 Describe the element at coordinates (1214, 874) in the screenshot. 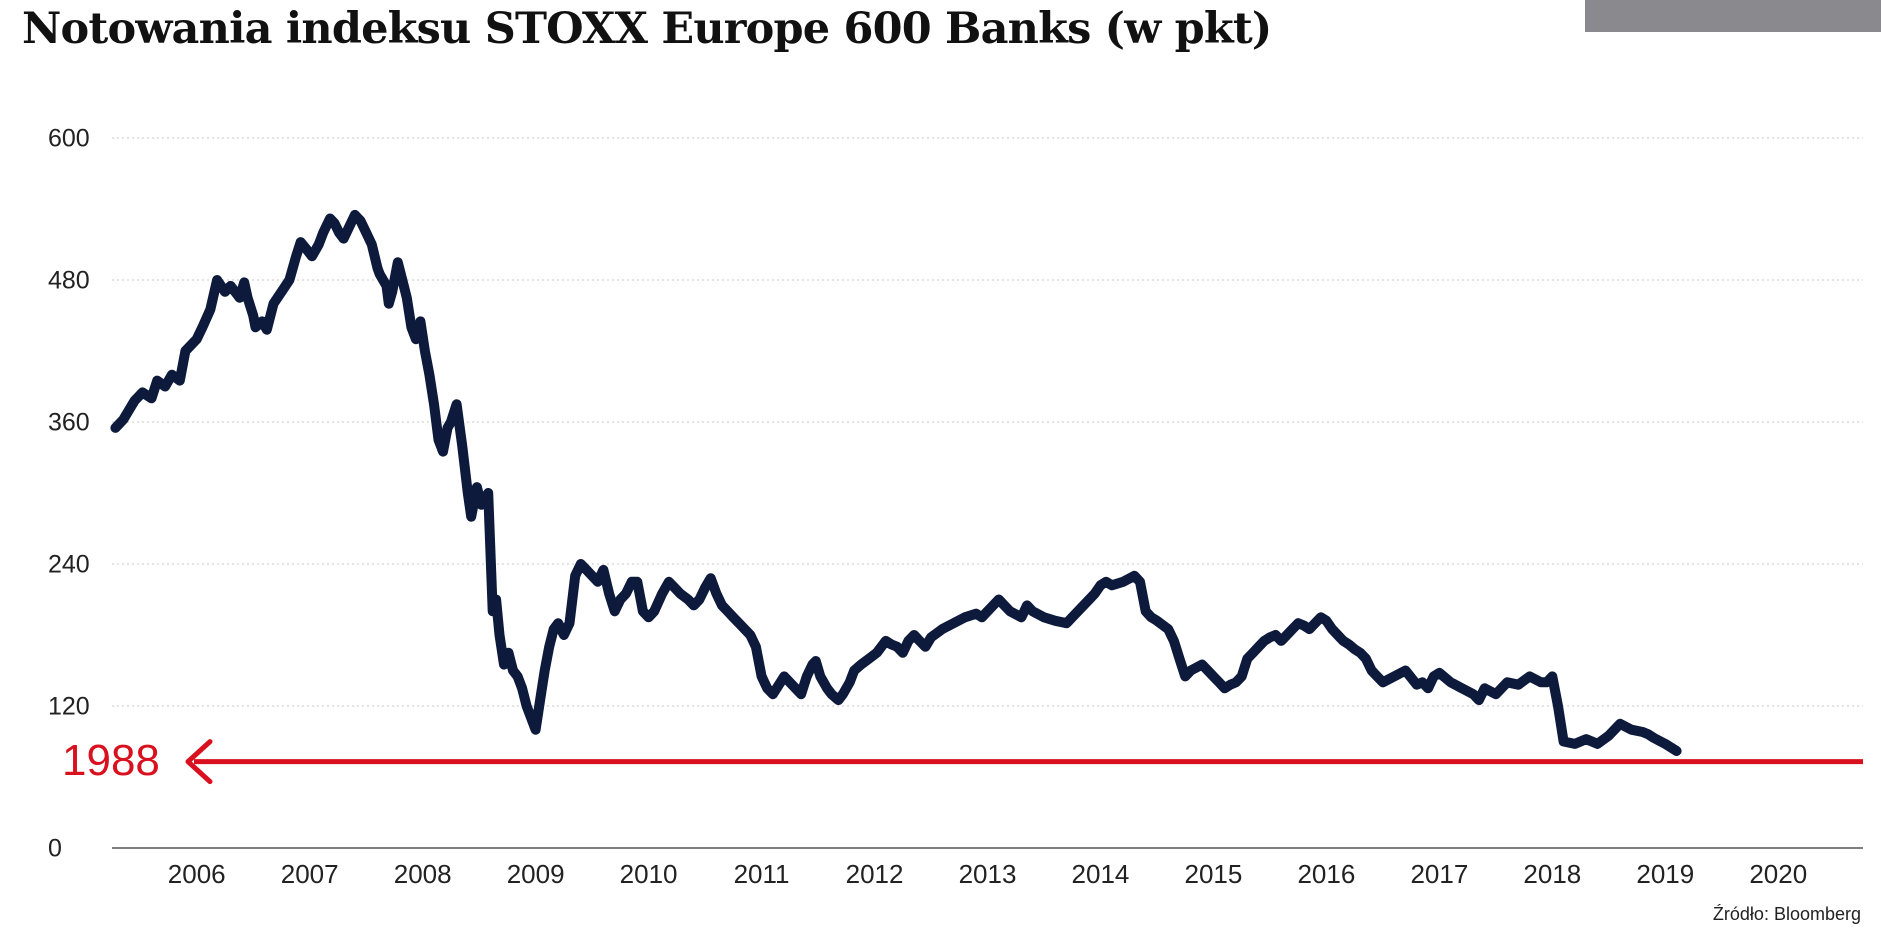

I see `x-tick-label-2015: 2015` at that location.